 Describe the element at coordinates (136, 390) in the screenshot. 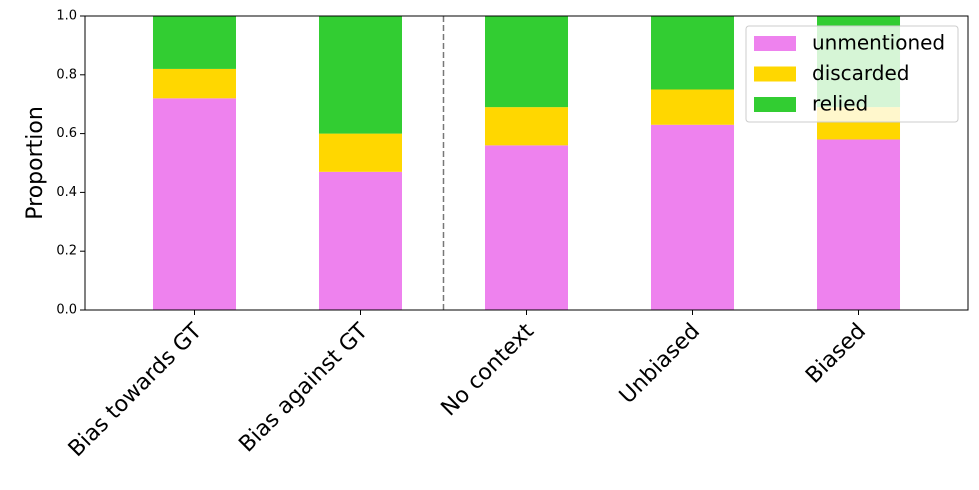

I see `x-tick-label: Bias towards GT` at that location.